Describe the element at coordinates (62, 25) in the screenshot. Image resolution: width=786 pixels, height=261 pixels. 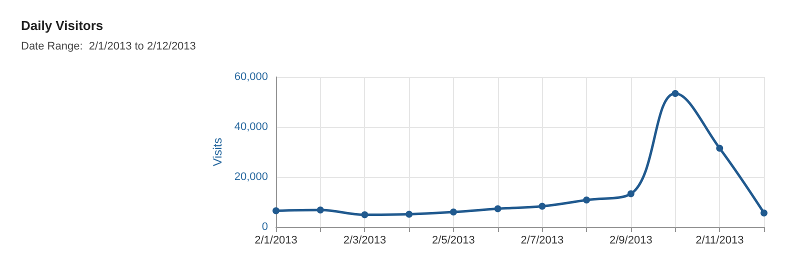
I see `text: Daily Visitors` at that location.